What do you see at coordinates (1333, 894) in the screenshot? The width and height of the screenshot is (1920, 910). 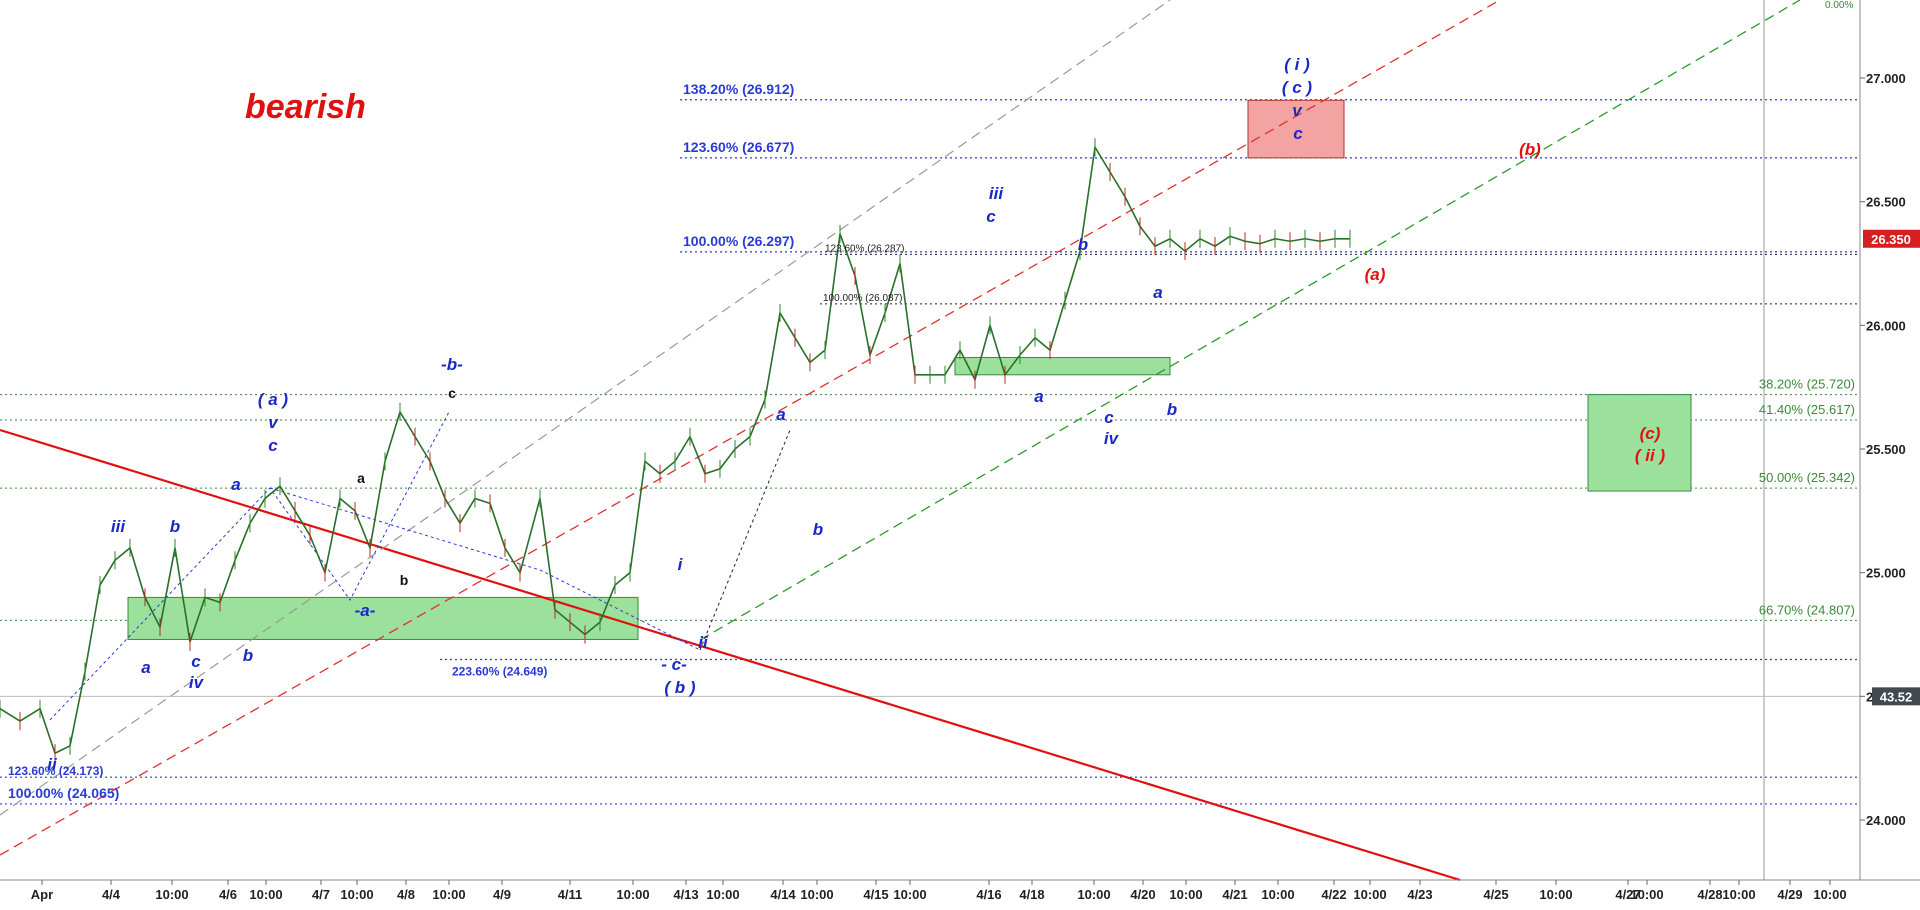 I see `x-tick-label: 4/22` at bounding box center [1333, 894].